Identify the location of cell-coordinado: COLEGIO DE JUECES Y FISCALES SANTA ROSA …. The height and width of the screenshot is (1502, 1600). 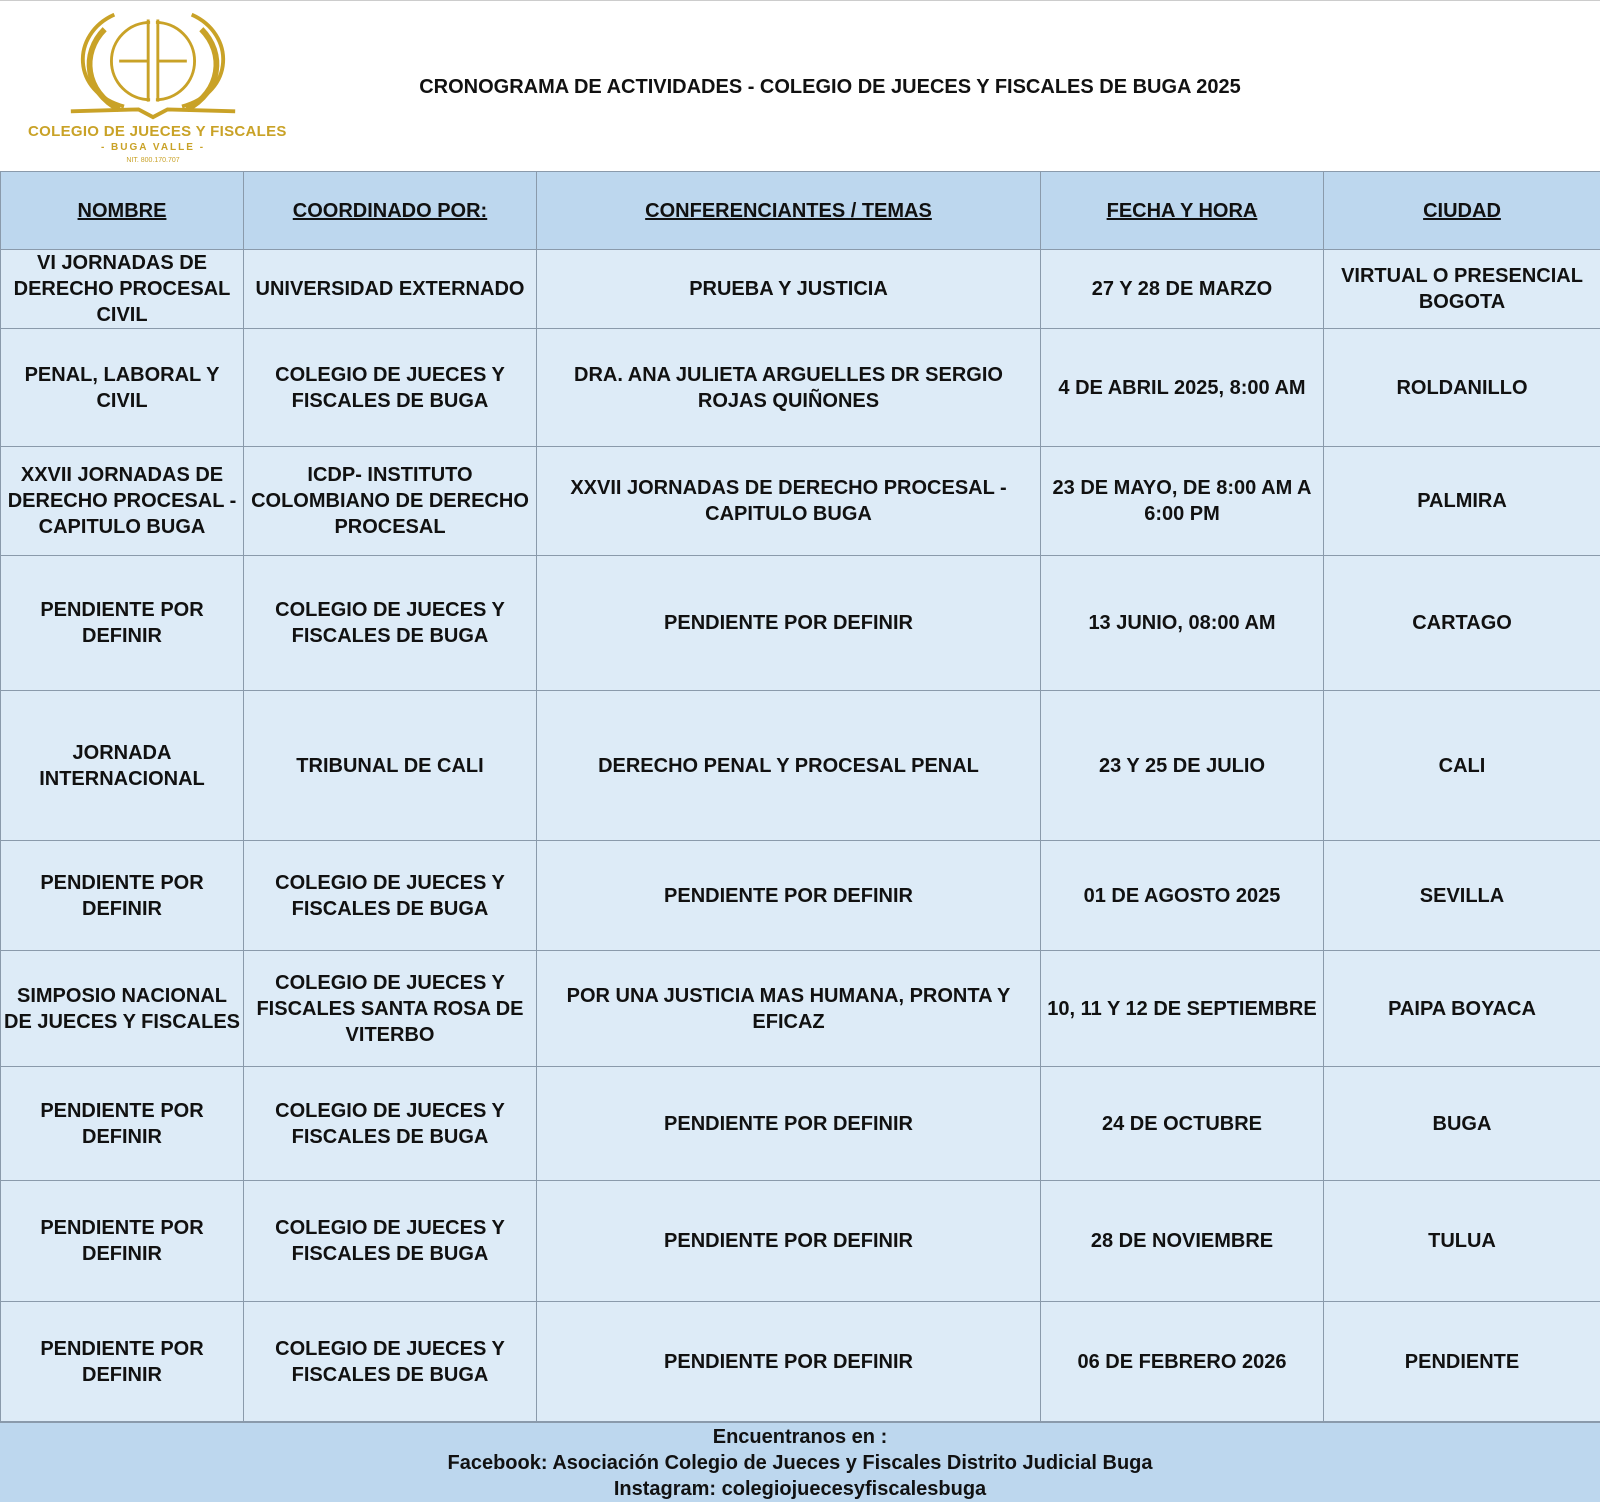
(390, 1009).